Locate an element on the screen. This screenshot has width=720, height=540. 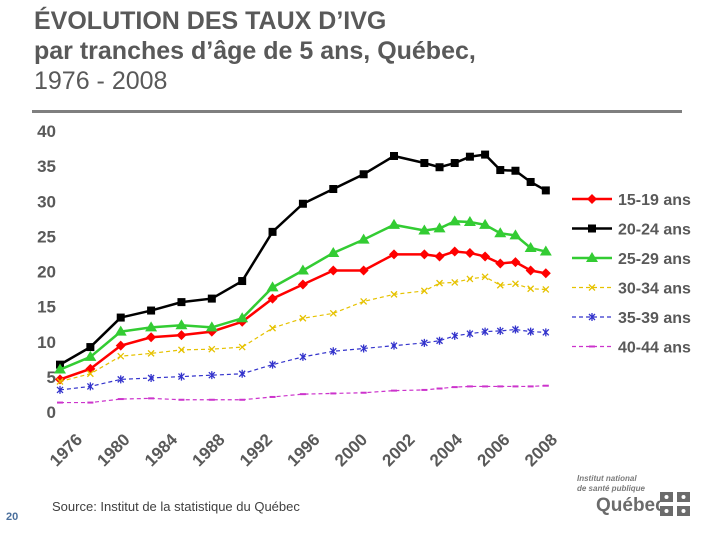
title-line-3: 1976 - 2008 is located at coordinates (101, 81).